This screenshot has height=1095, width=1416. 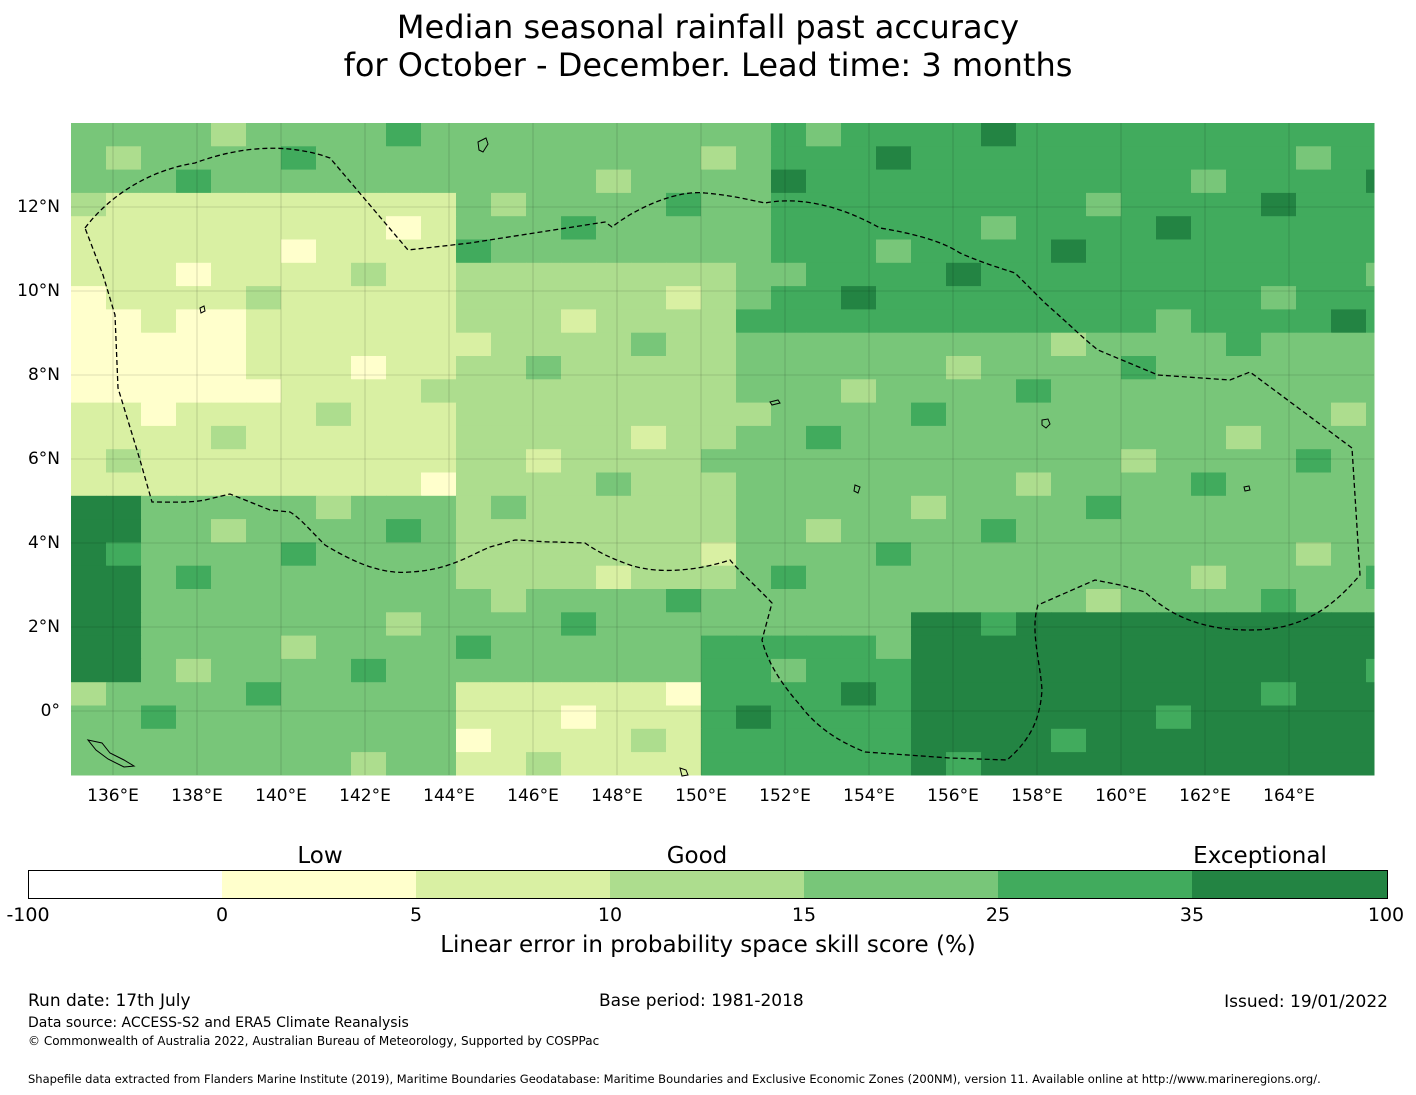 I want to click on colorbar-segment, so click(x=513, y=884).